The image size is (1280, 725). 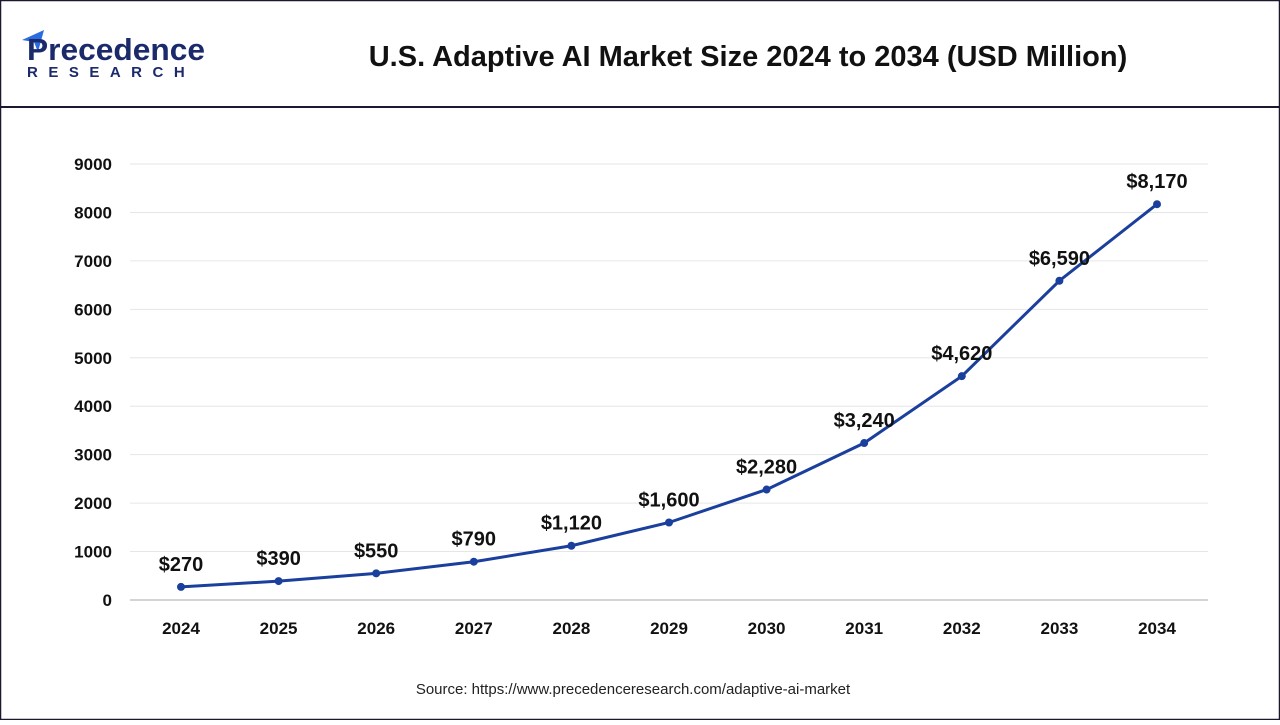 What do you see at coordinates (1156, 182) in the screenshot?
I see `data-label: $8,170` at bounding box center [1156, 182].